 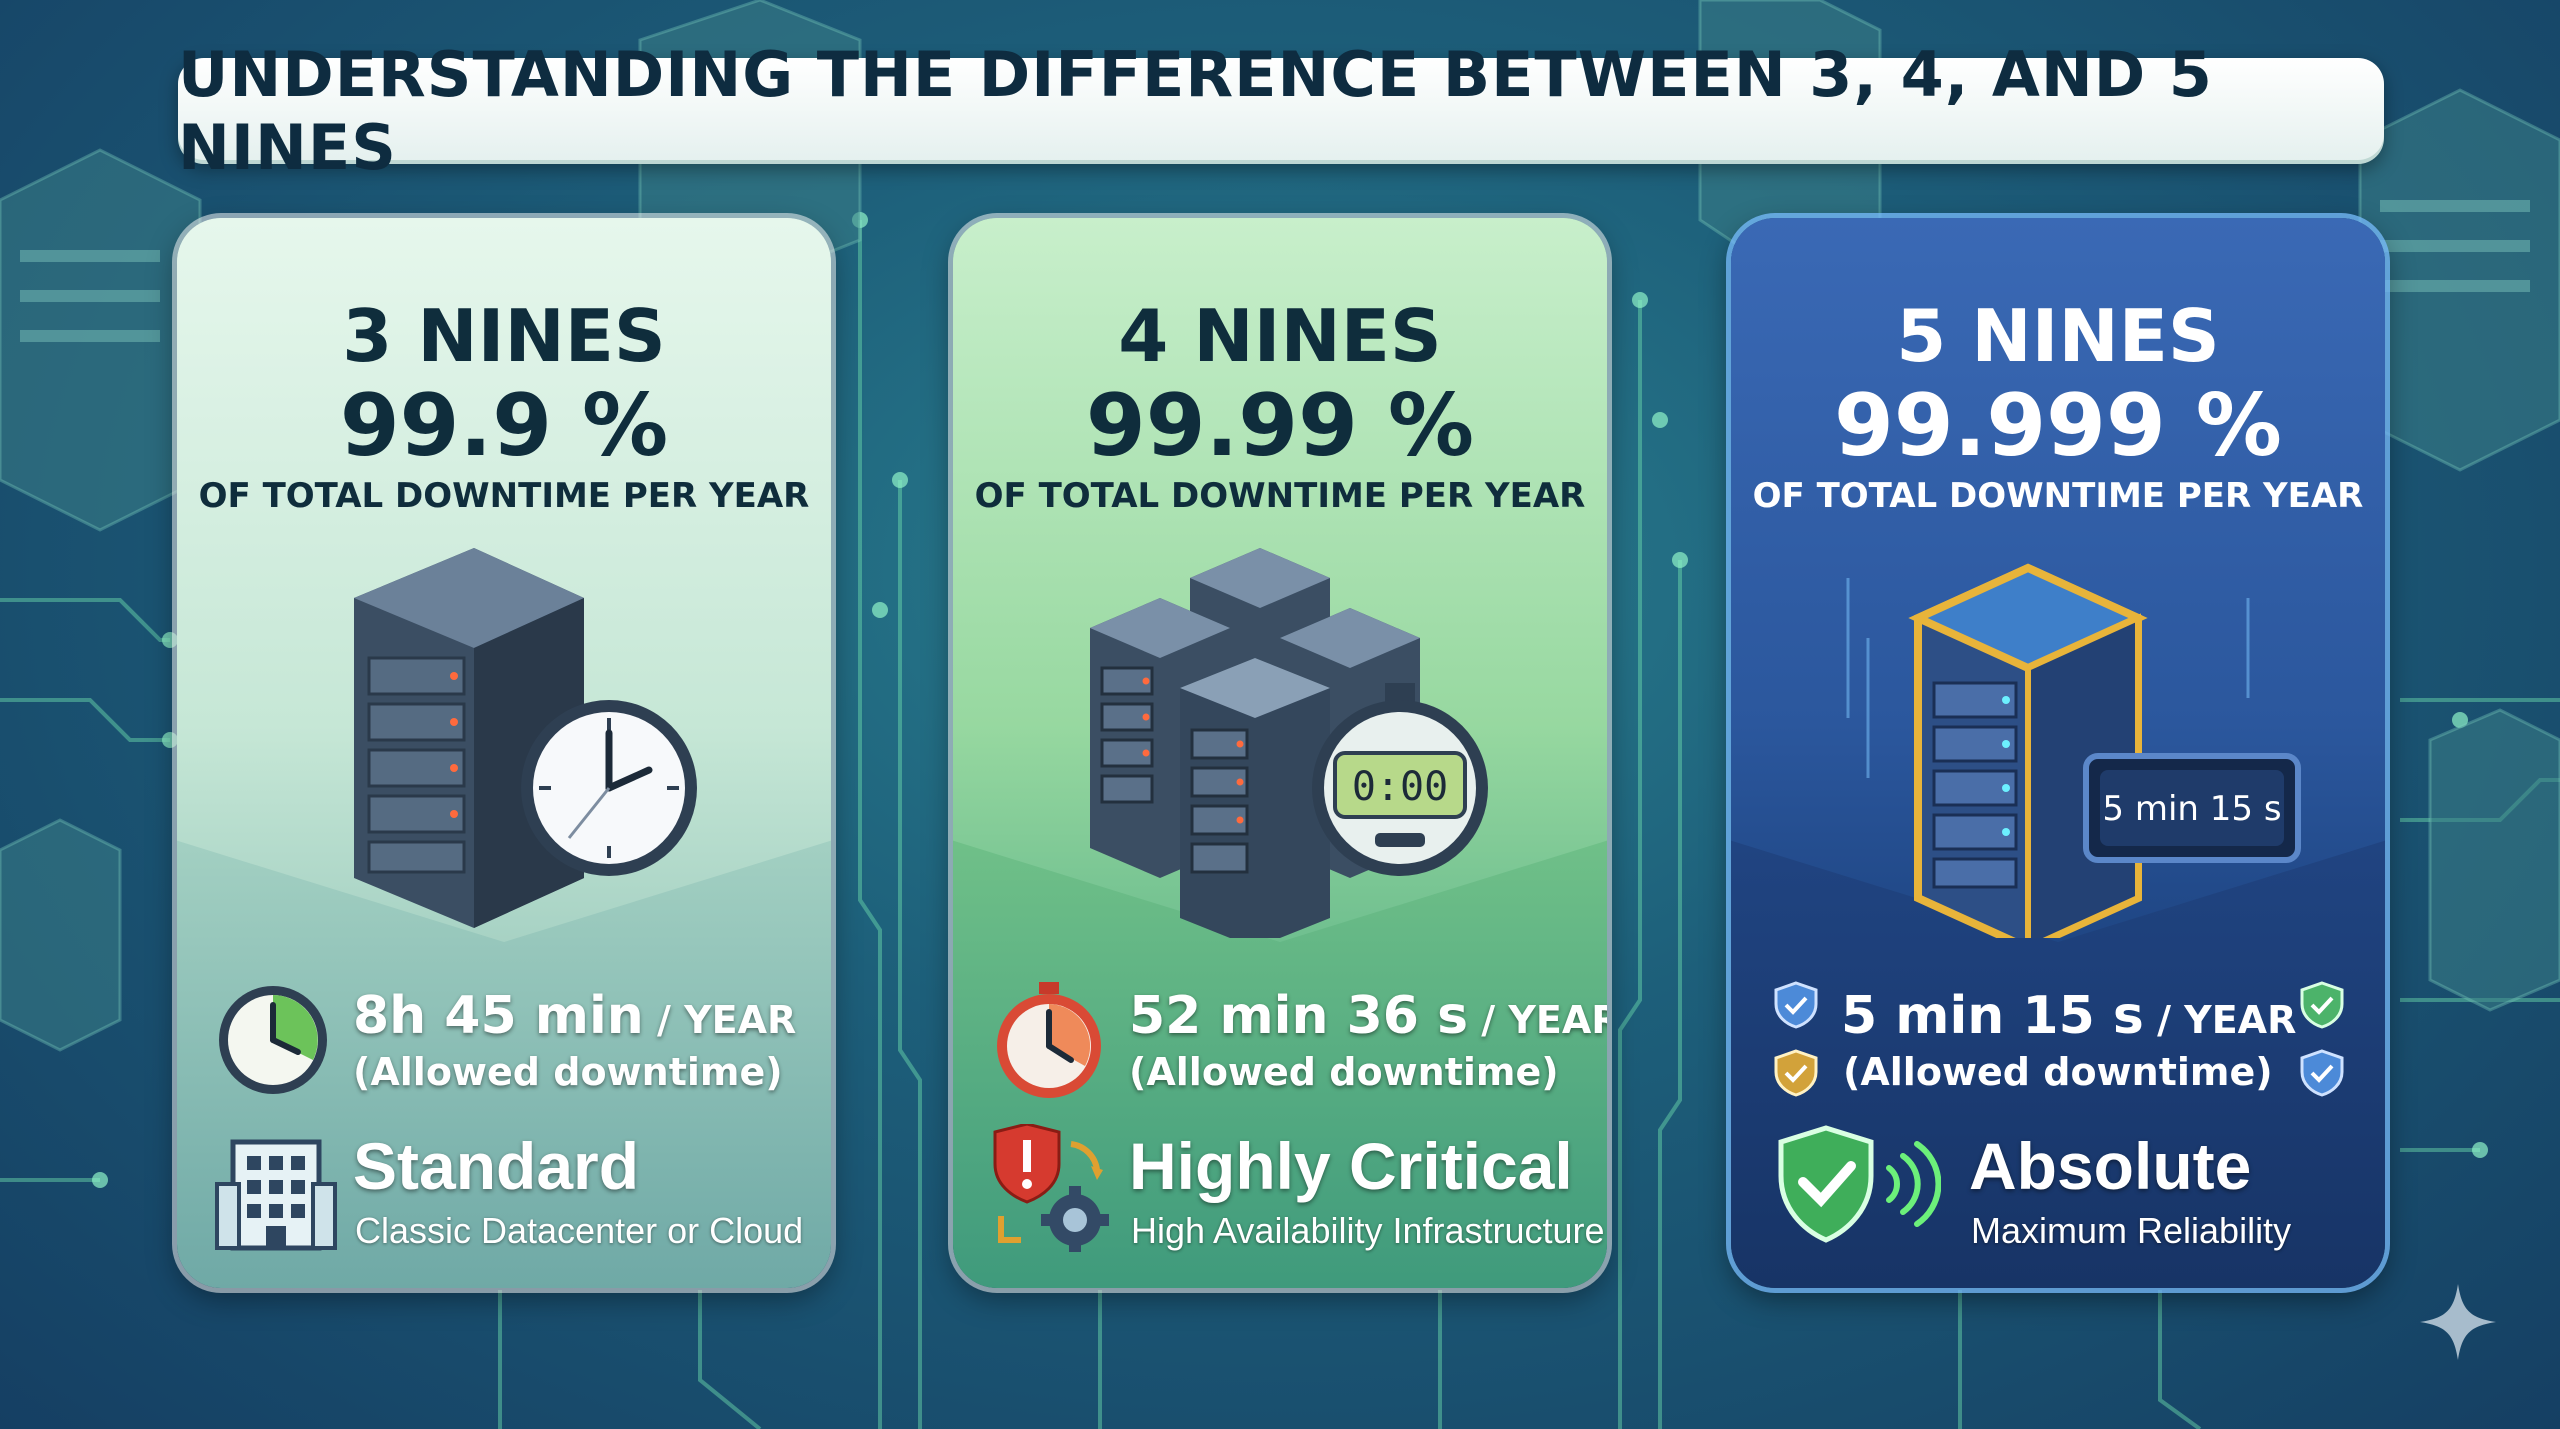 I want to click on tier-description: Classic Datacenter or Cloud, so click(x=579, y=1230).